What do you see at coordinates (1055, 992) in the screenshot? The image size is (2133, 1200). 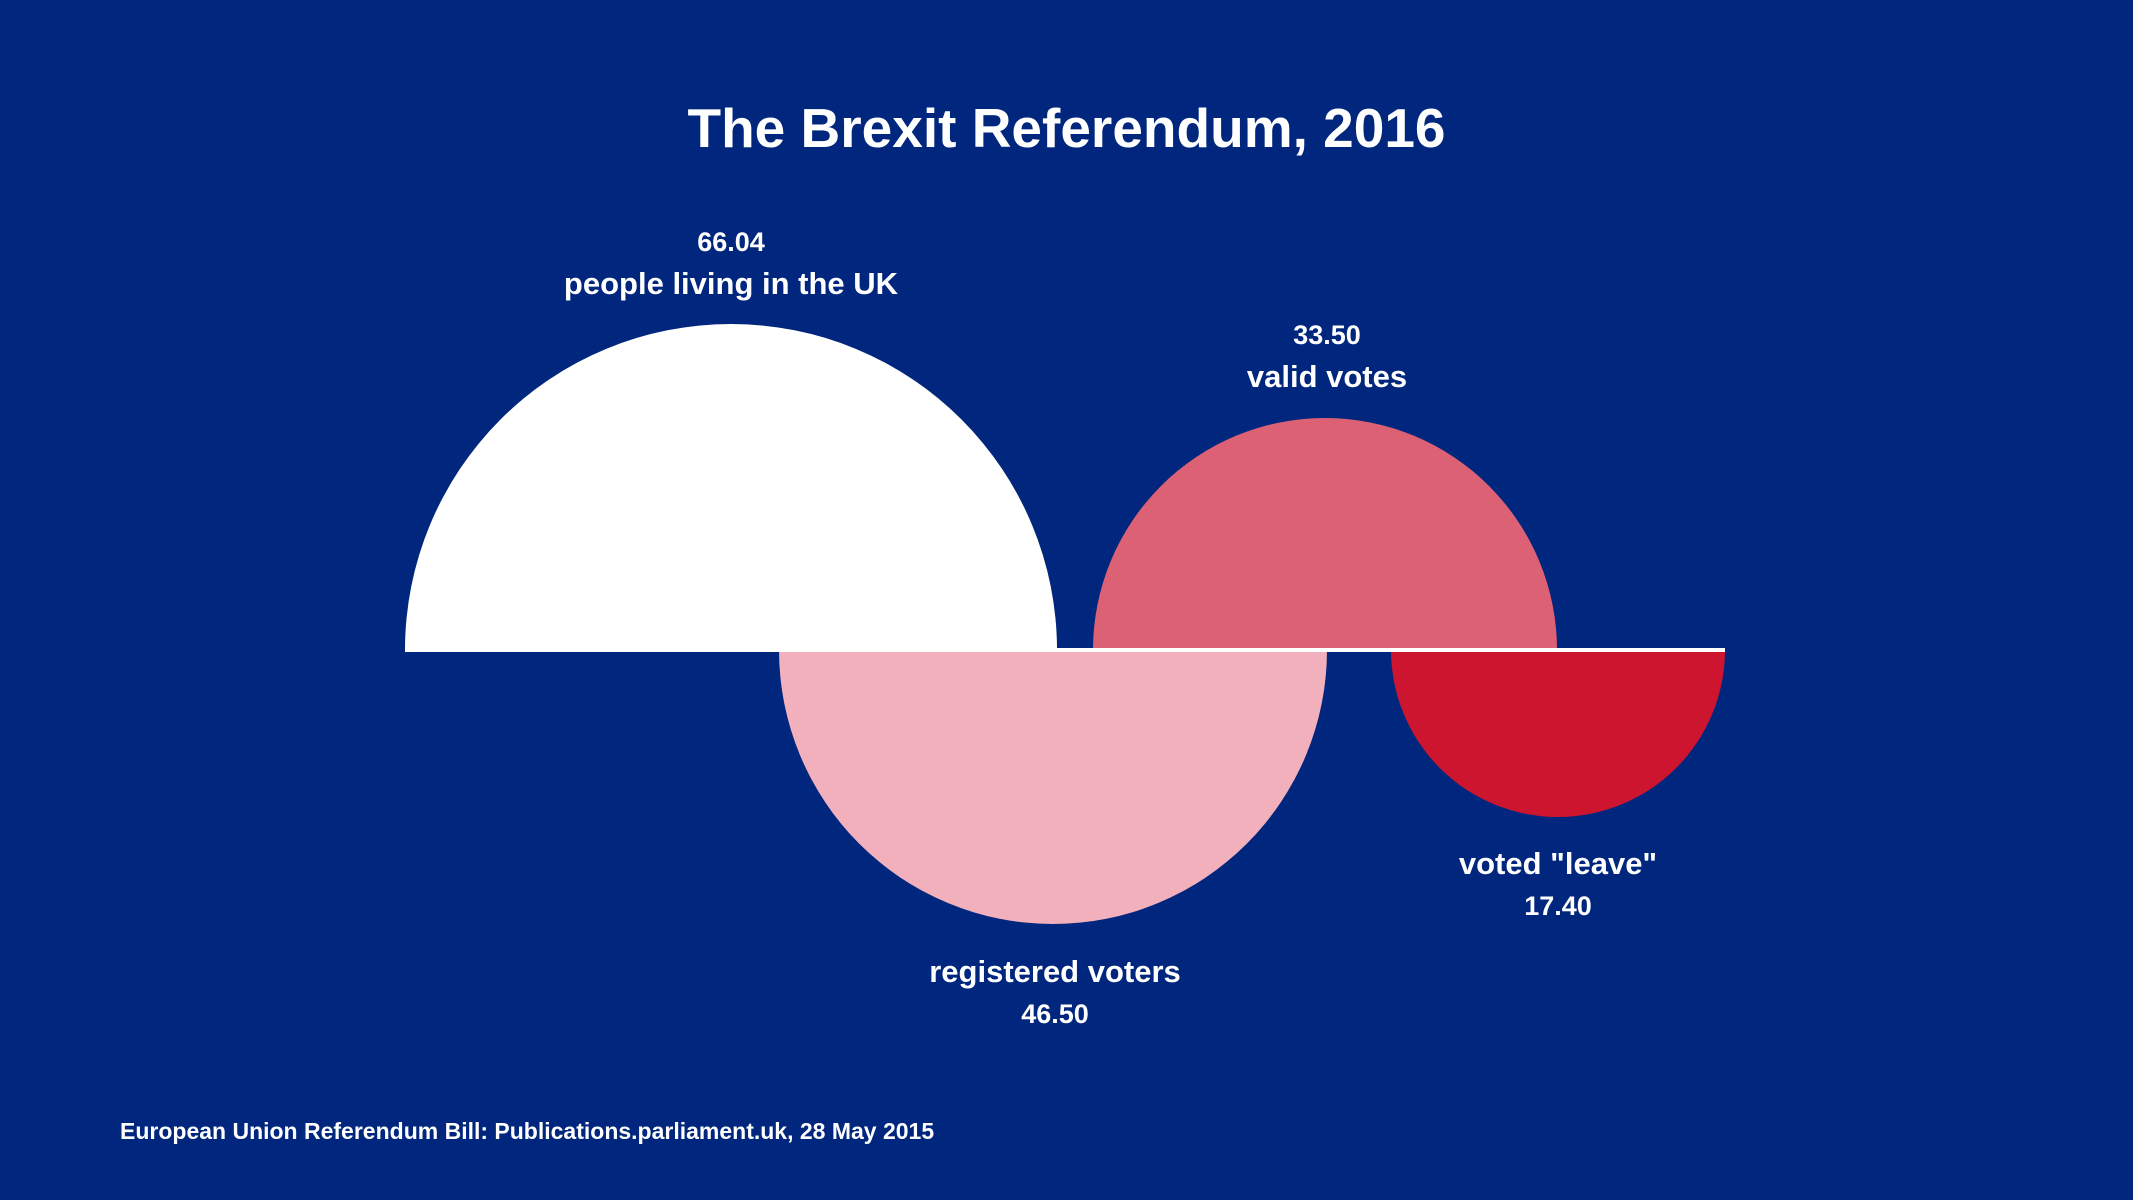 I see `label-registered-voters: registered voters 46.50` at bounding box center [1055, 992].